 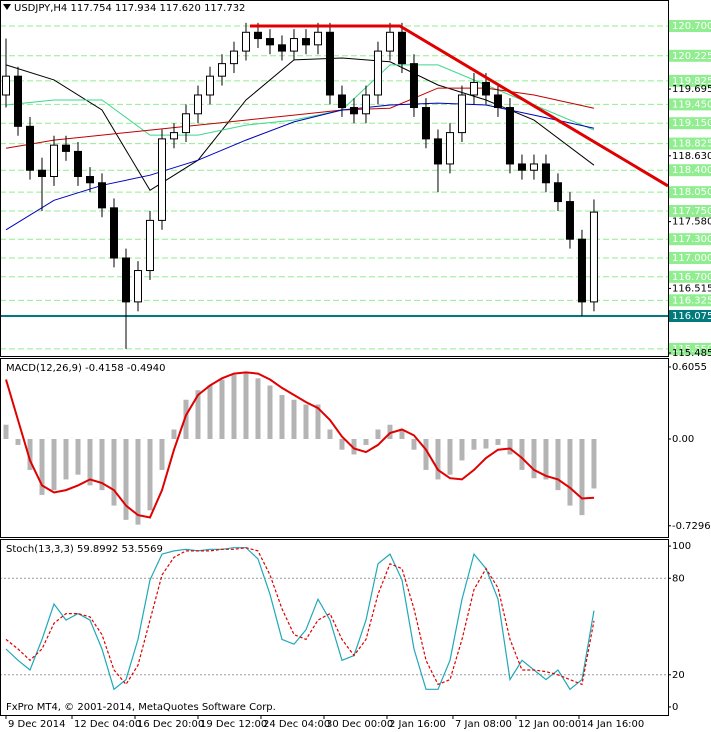 What do you see at coordinates (233, 724) in the screenshot?
I see `x-tick-label: 19 Dec 12:00` at bounding box center [233, 724].